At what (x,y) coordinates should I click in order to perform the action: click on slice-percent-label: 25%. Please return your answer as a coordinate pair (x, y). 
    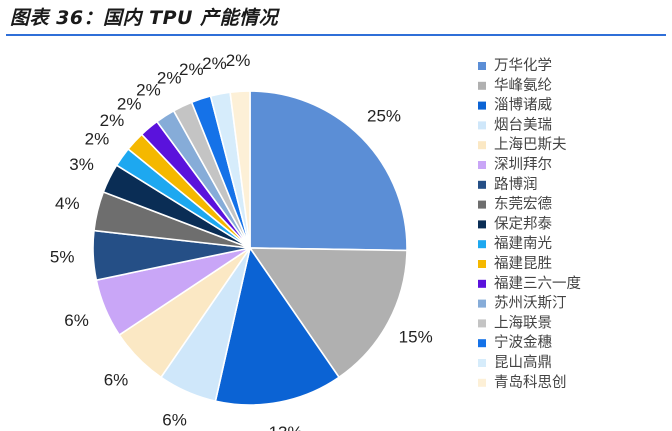
    Looking at the image, I should click on (384, 116).